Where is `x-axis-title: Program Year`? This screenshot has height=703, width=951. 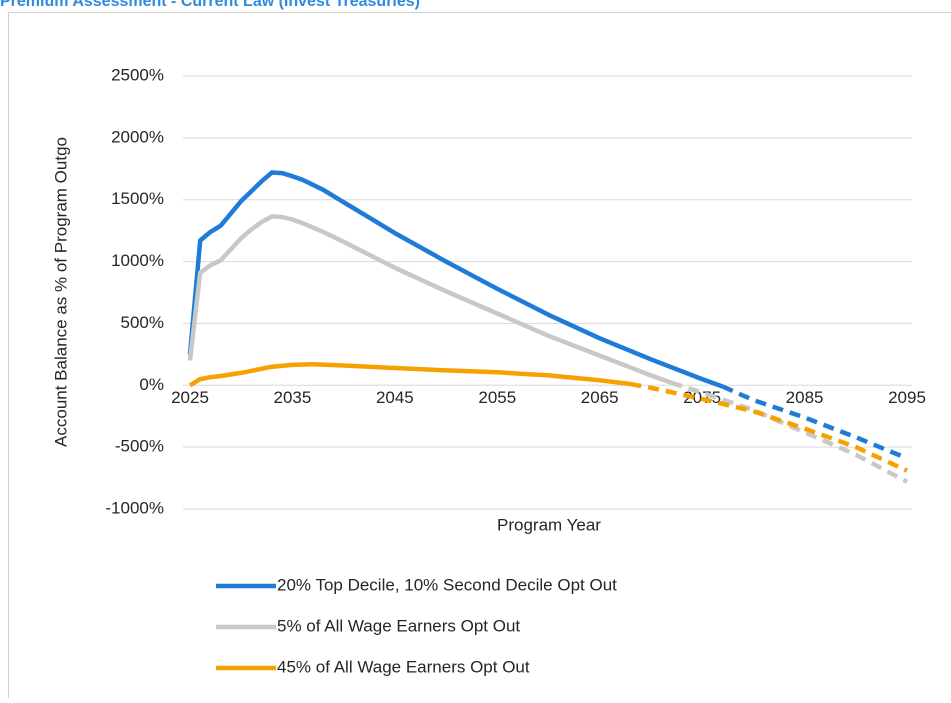 x-axis-title: Program Year is located at coordinates (549, 524).